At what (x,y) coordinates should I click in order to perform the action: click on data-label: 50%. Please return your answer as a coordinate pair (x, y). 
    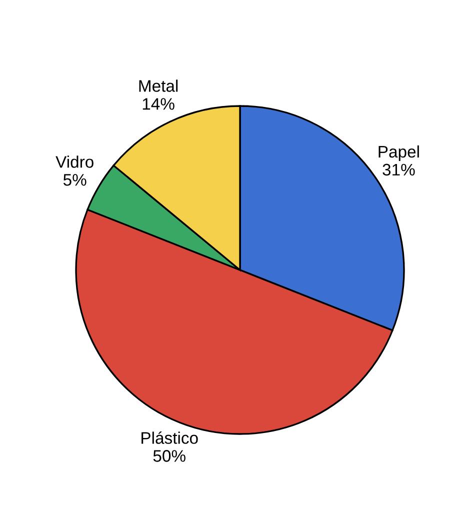
    Looking at the image, I should click on (169, 456).